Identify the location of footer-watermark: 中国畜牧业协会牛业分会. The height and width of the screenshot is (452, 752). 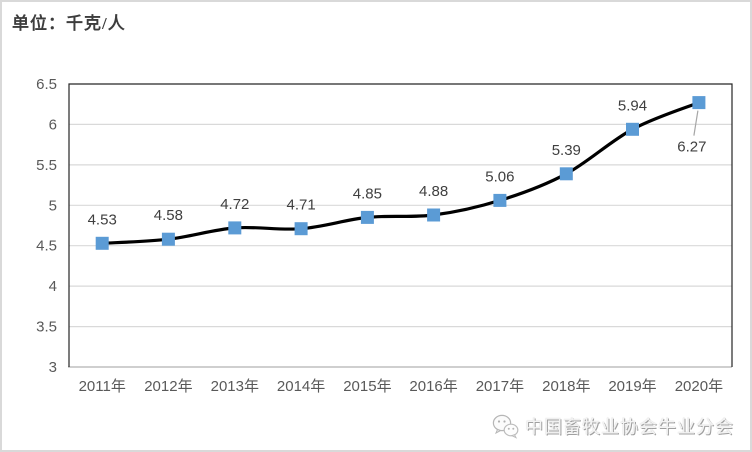
(613, 426).